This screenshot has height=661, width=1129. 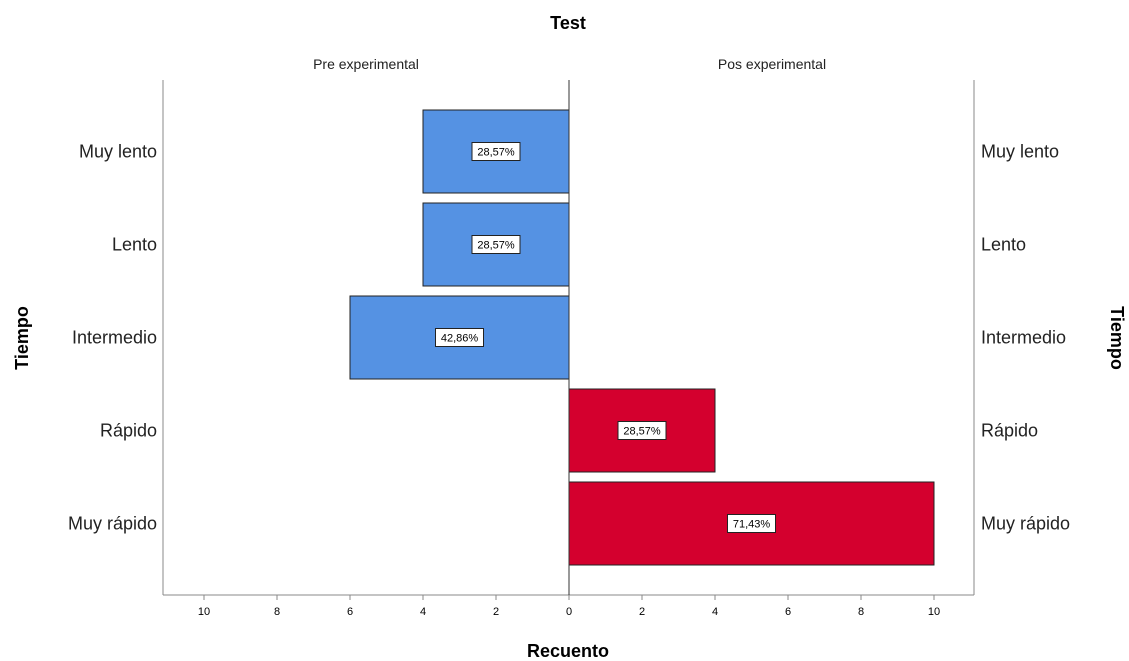 What do you see at coordinates (366, 64) in the screenshot?
I see `panel-label-left: Pre experimental` at bounding box center [366, 64].